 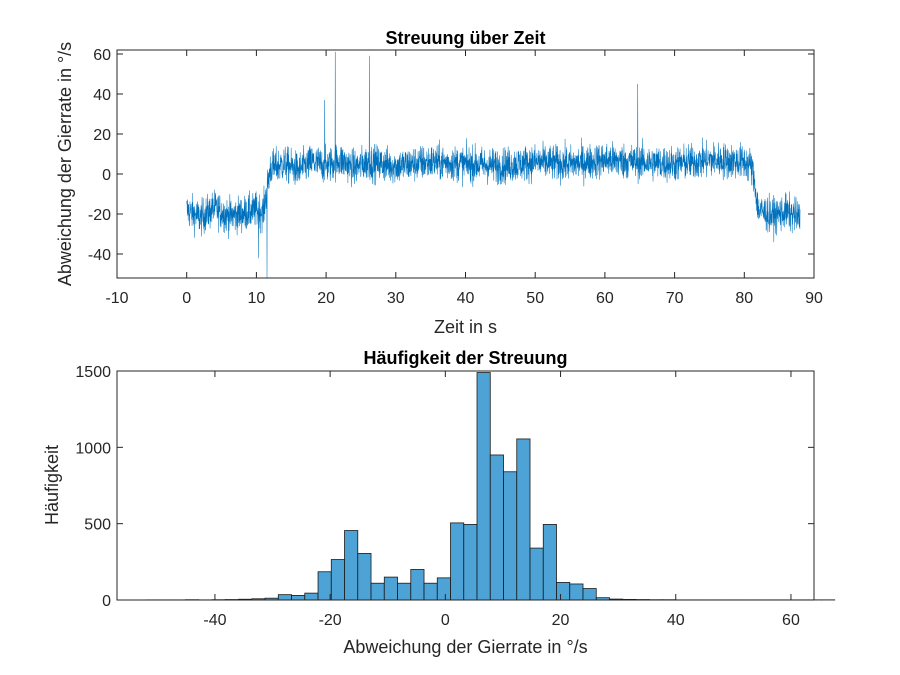 What do you see at coordinates (675, 298) in the screenshot?
I see `x-tick-label: 70` at bounding box center [675, 298].